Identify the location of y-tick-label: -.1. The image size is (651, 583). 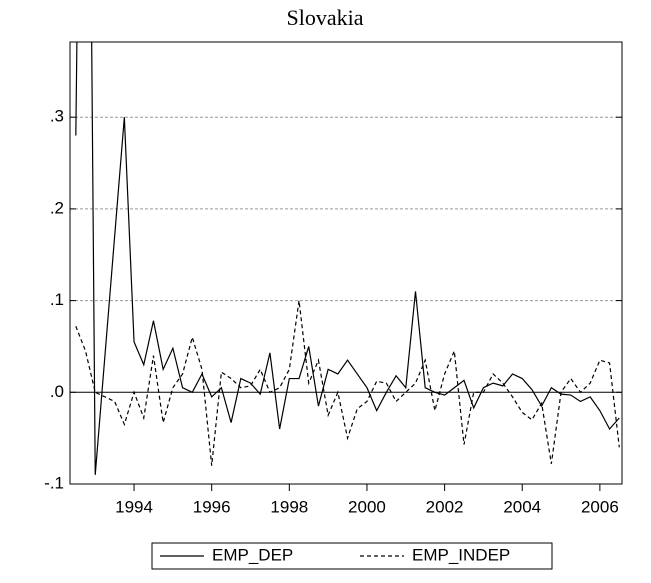
(54, 482).